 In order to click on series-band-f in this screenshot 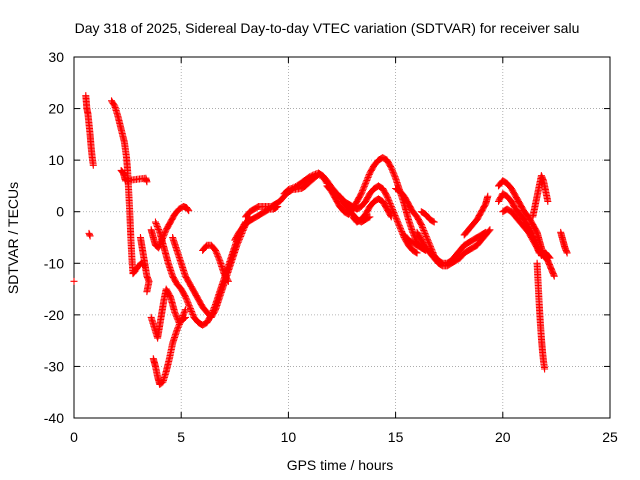, I will do `click(412, 241)`.